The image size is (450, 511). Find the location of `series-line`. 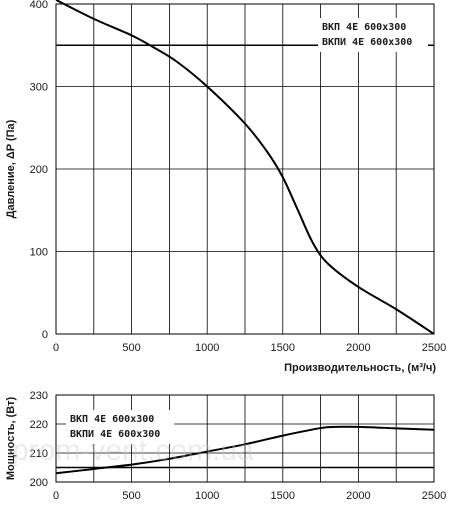

series-line is located at coordinates (245, 450).